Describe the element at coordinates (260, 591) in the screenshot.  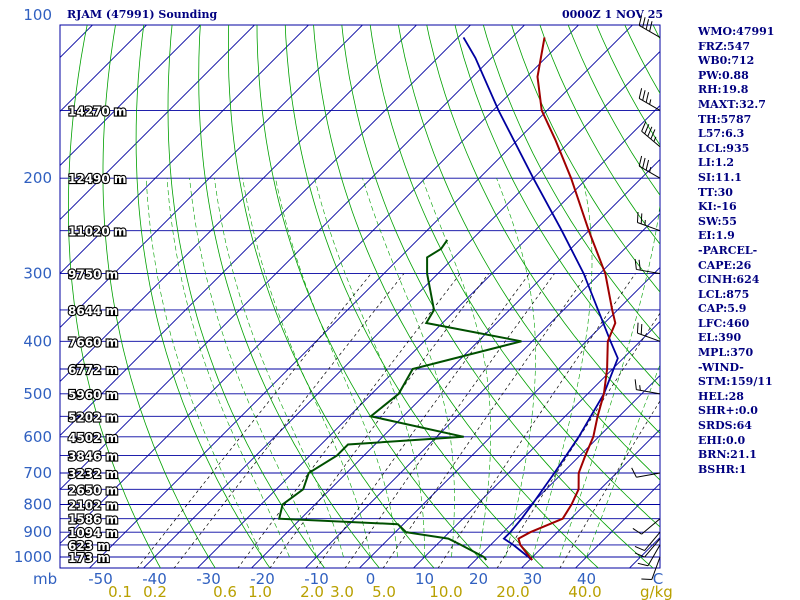
I see `mixing-ratio-tick-label: 1.0` at that location.